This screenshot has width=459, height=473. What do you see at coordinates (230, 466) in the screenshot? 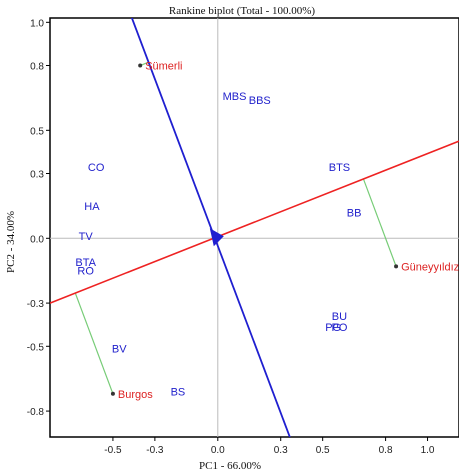
I see `x-axis-title: PC1 - 66.00%` at bounding box center [230, 466].